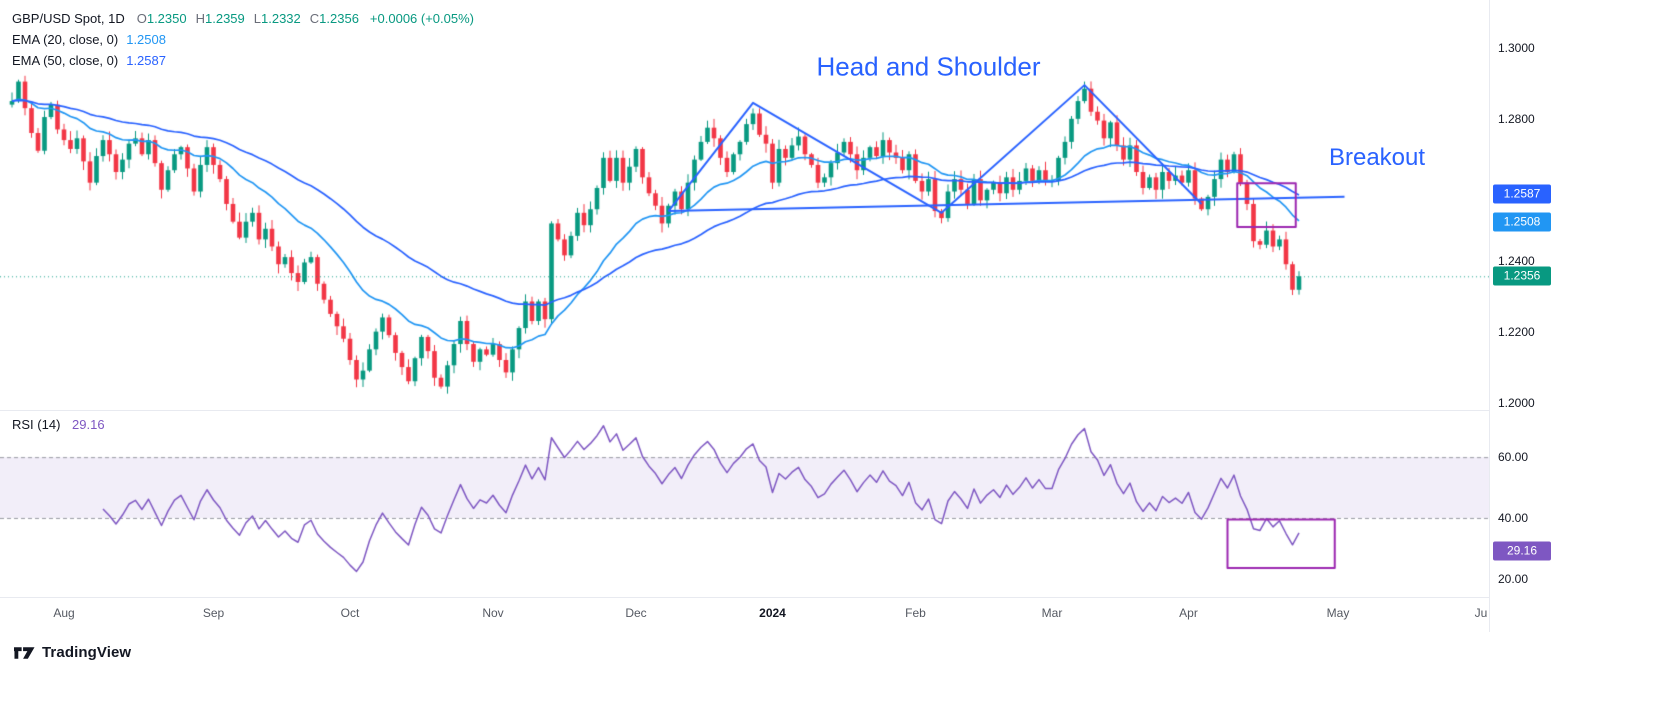 This screenshot has height=718, width=1674. Describe the element at coordinates (1516, 402) in the screenshot. I see `price-tick-label: 1.2000` at that location.